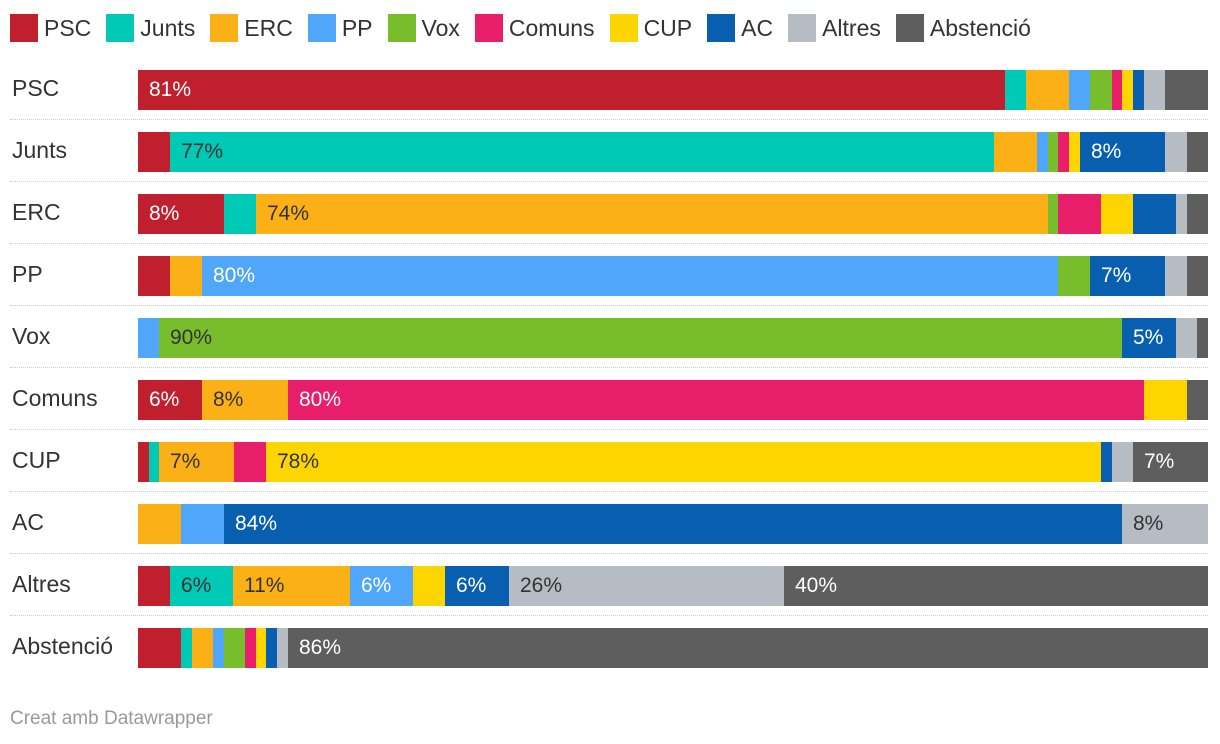 This screenshot has width=1220, height=744. Describe the element at coordinates (340, 28) in the screenshot. I see `legend-item-pp: PP` at that location.